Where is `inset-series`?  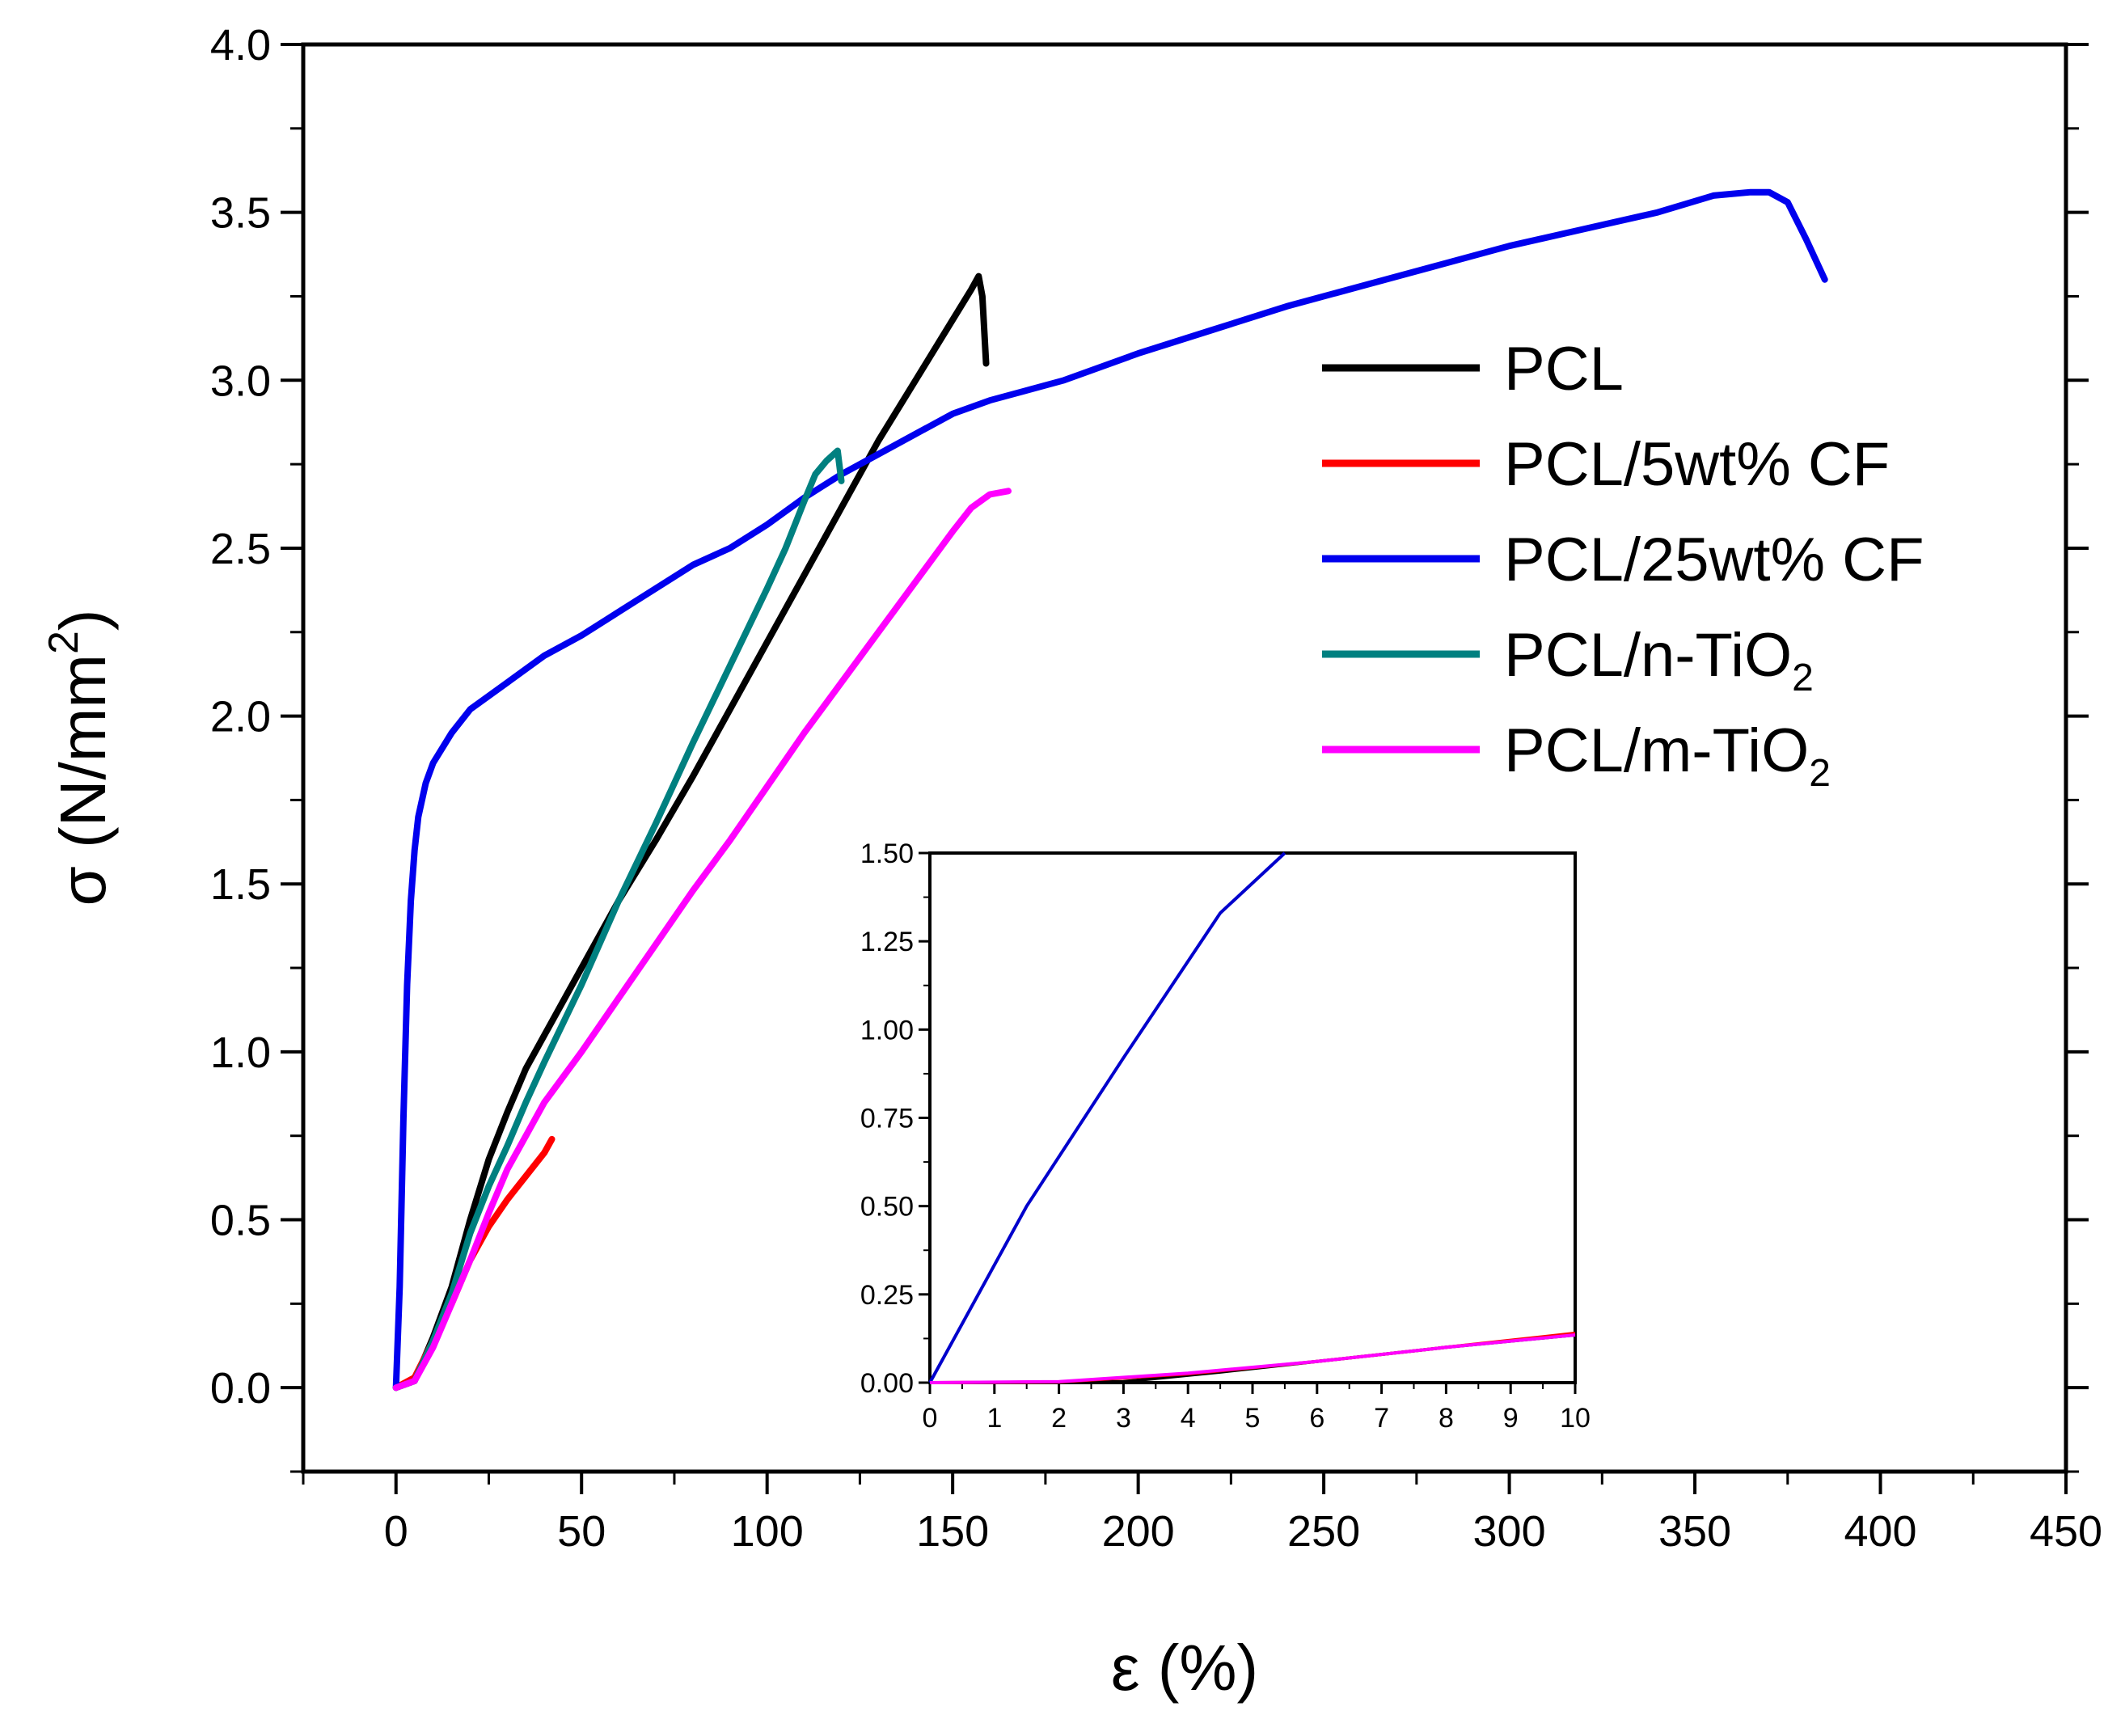 inset-series is located at coordinates (1252, 1117).